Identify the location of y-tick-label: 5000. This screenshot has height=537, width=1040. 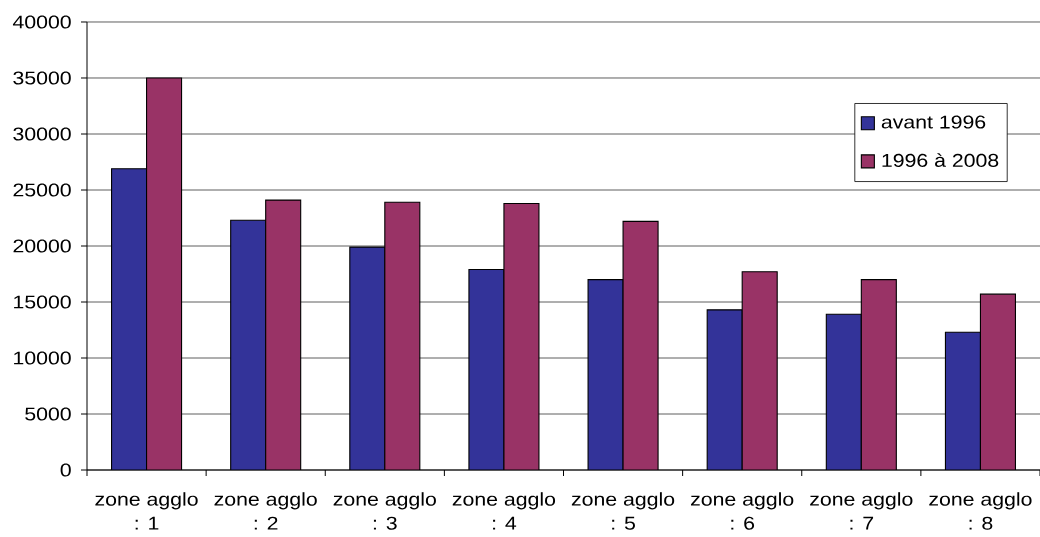
(48, 414).